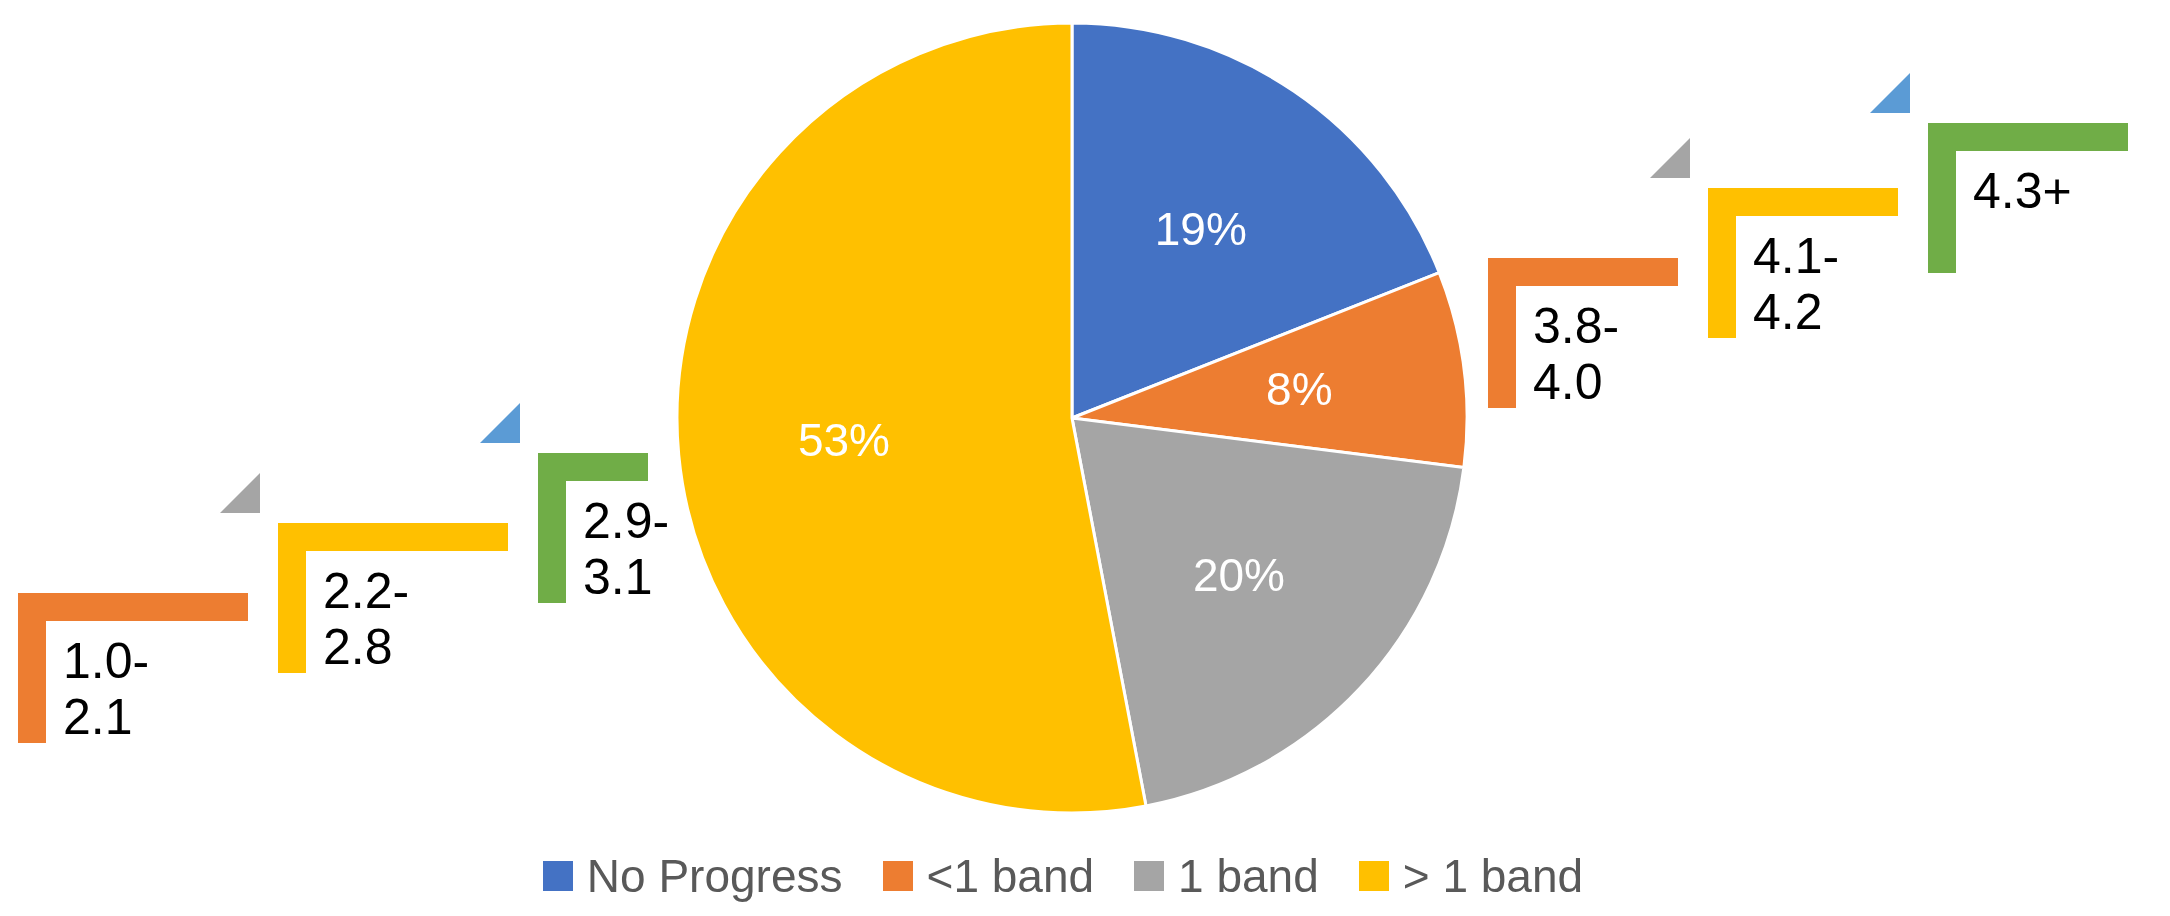 The height and width of the screenshot is (916, 2170). I want to click on data-label: 8%, so click(1299, 389).